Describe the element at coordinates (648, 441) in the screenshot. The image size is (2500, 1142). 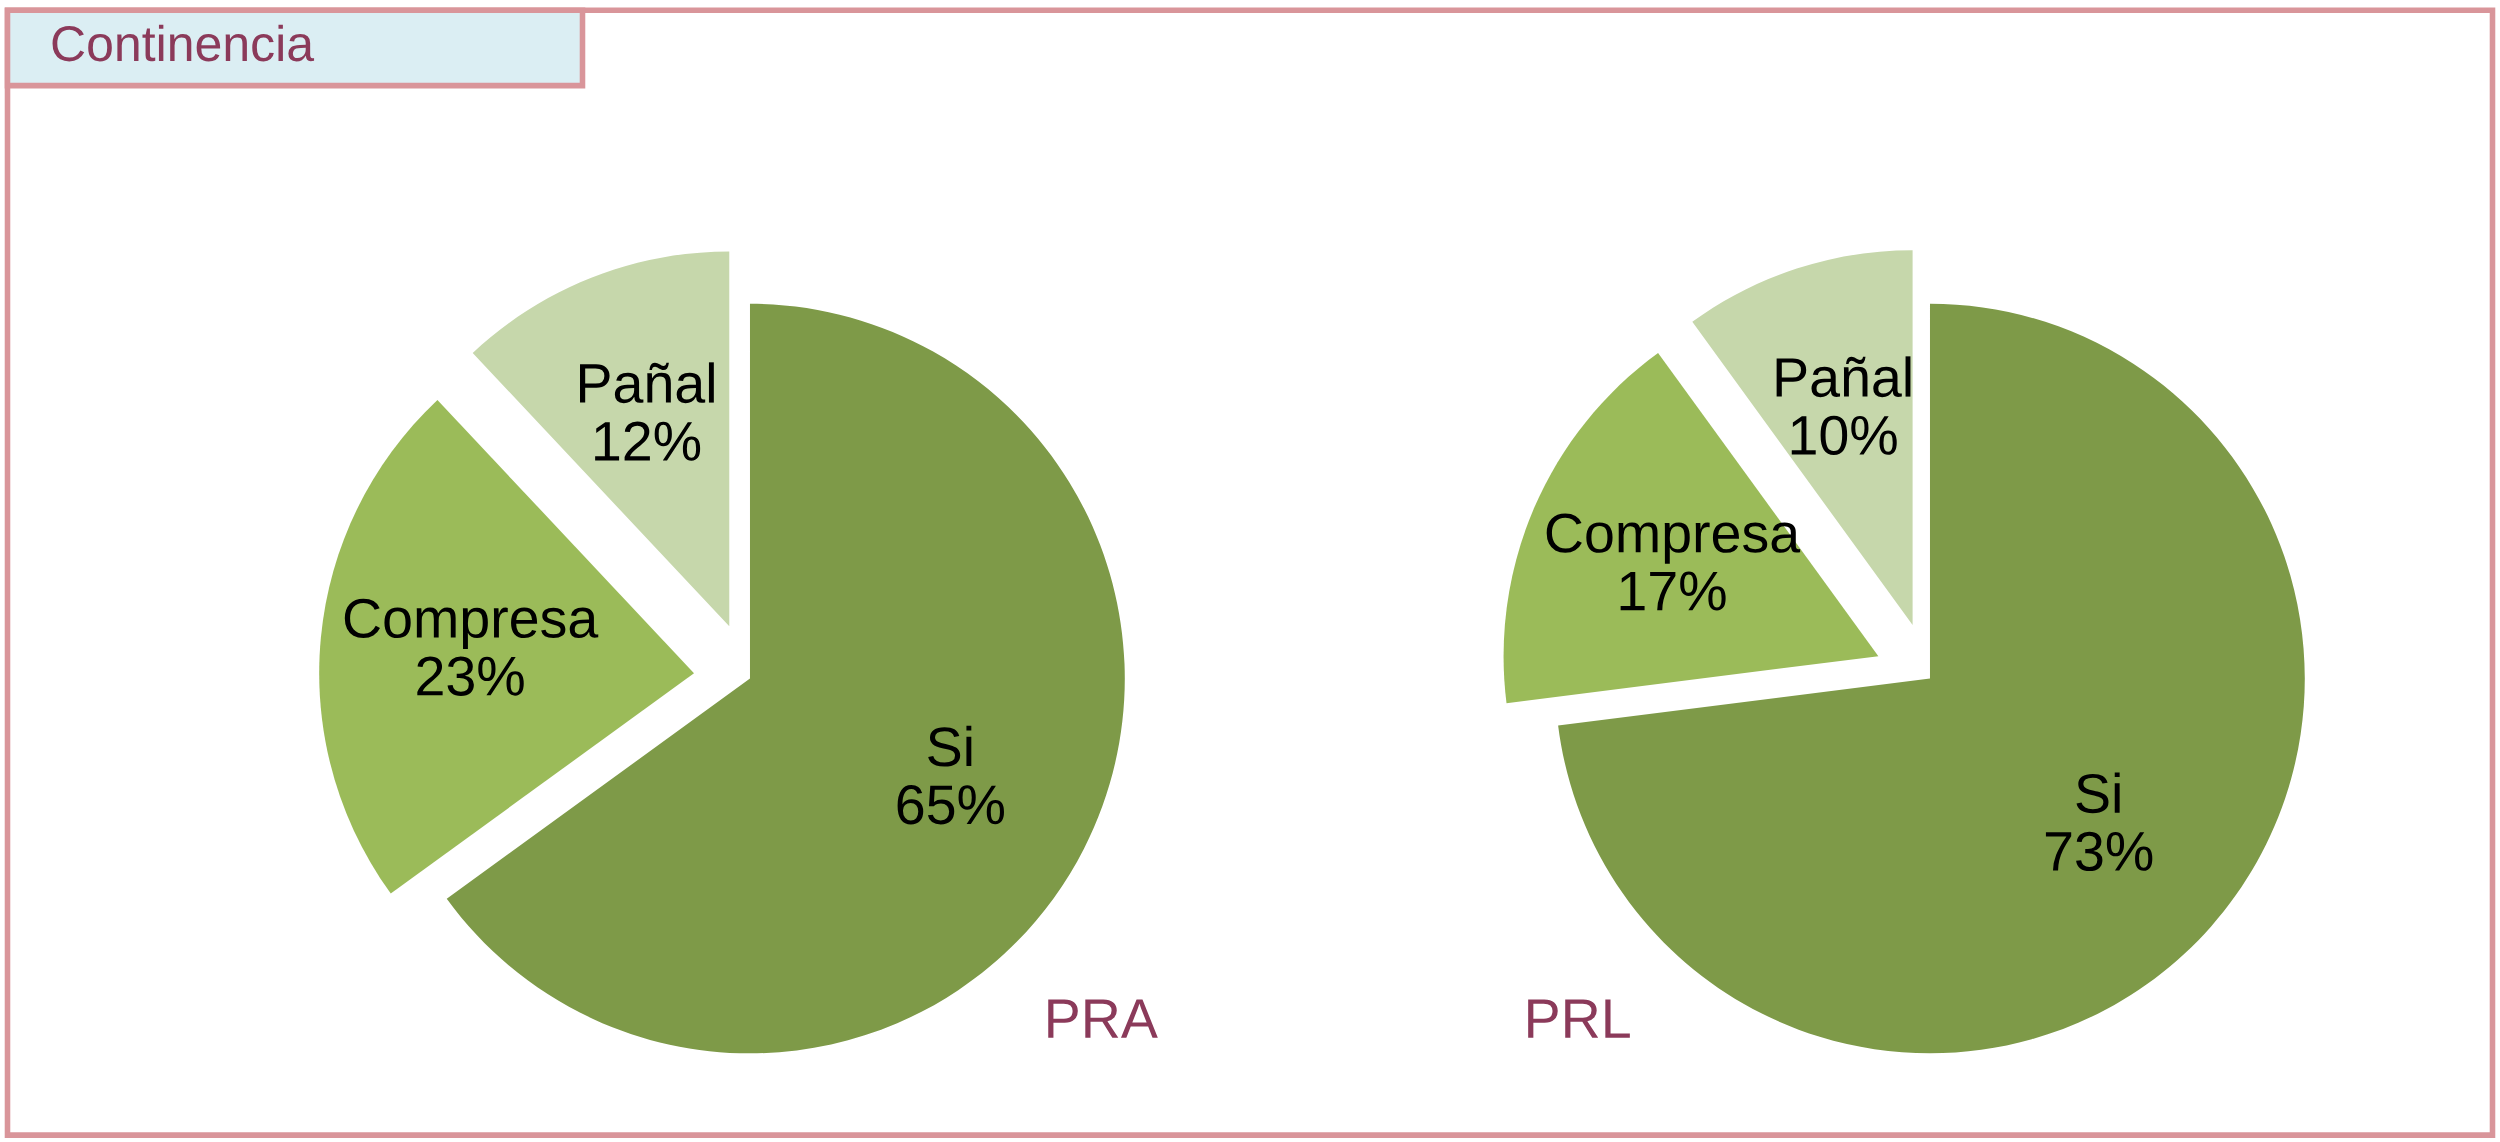
I see `data-label: 12%` at that location.